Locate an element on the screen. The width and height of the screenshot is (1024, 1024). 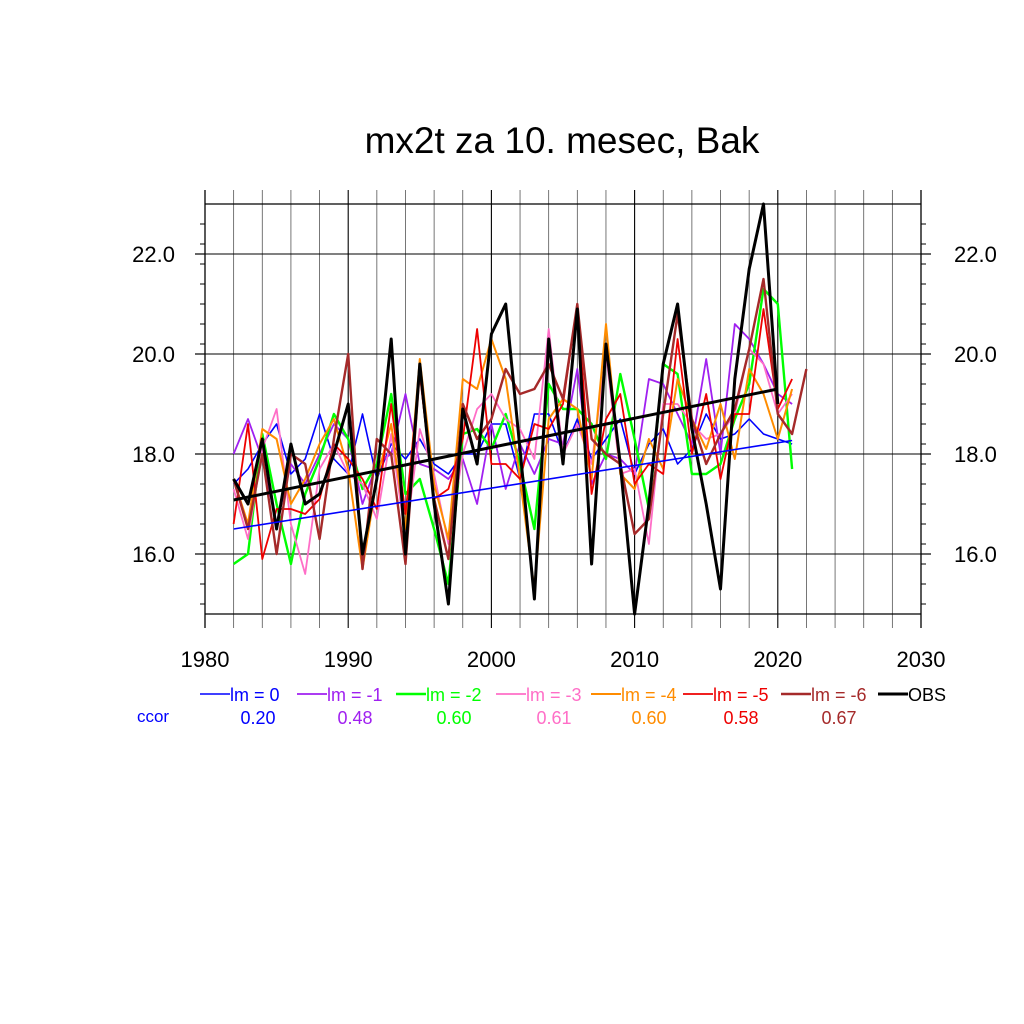
legend-label: OBS is located at coordinates (927, 695).